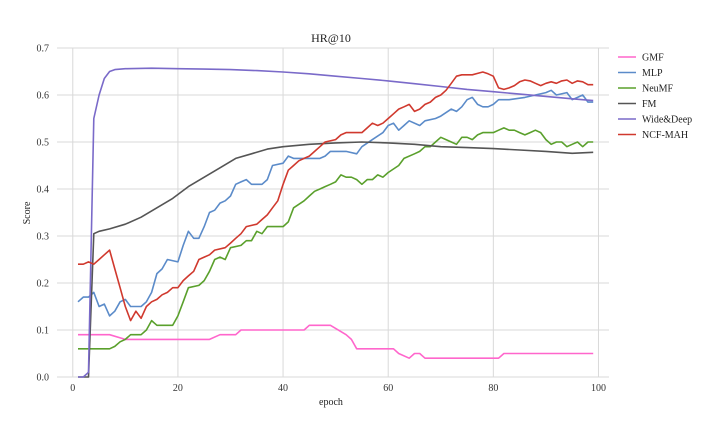  What do you see at coordinates (43, 237) in the screenshot?
I see `y-tick-label: 0.3` at bounding box center [43, 237].